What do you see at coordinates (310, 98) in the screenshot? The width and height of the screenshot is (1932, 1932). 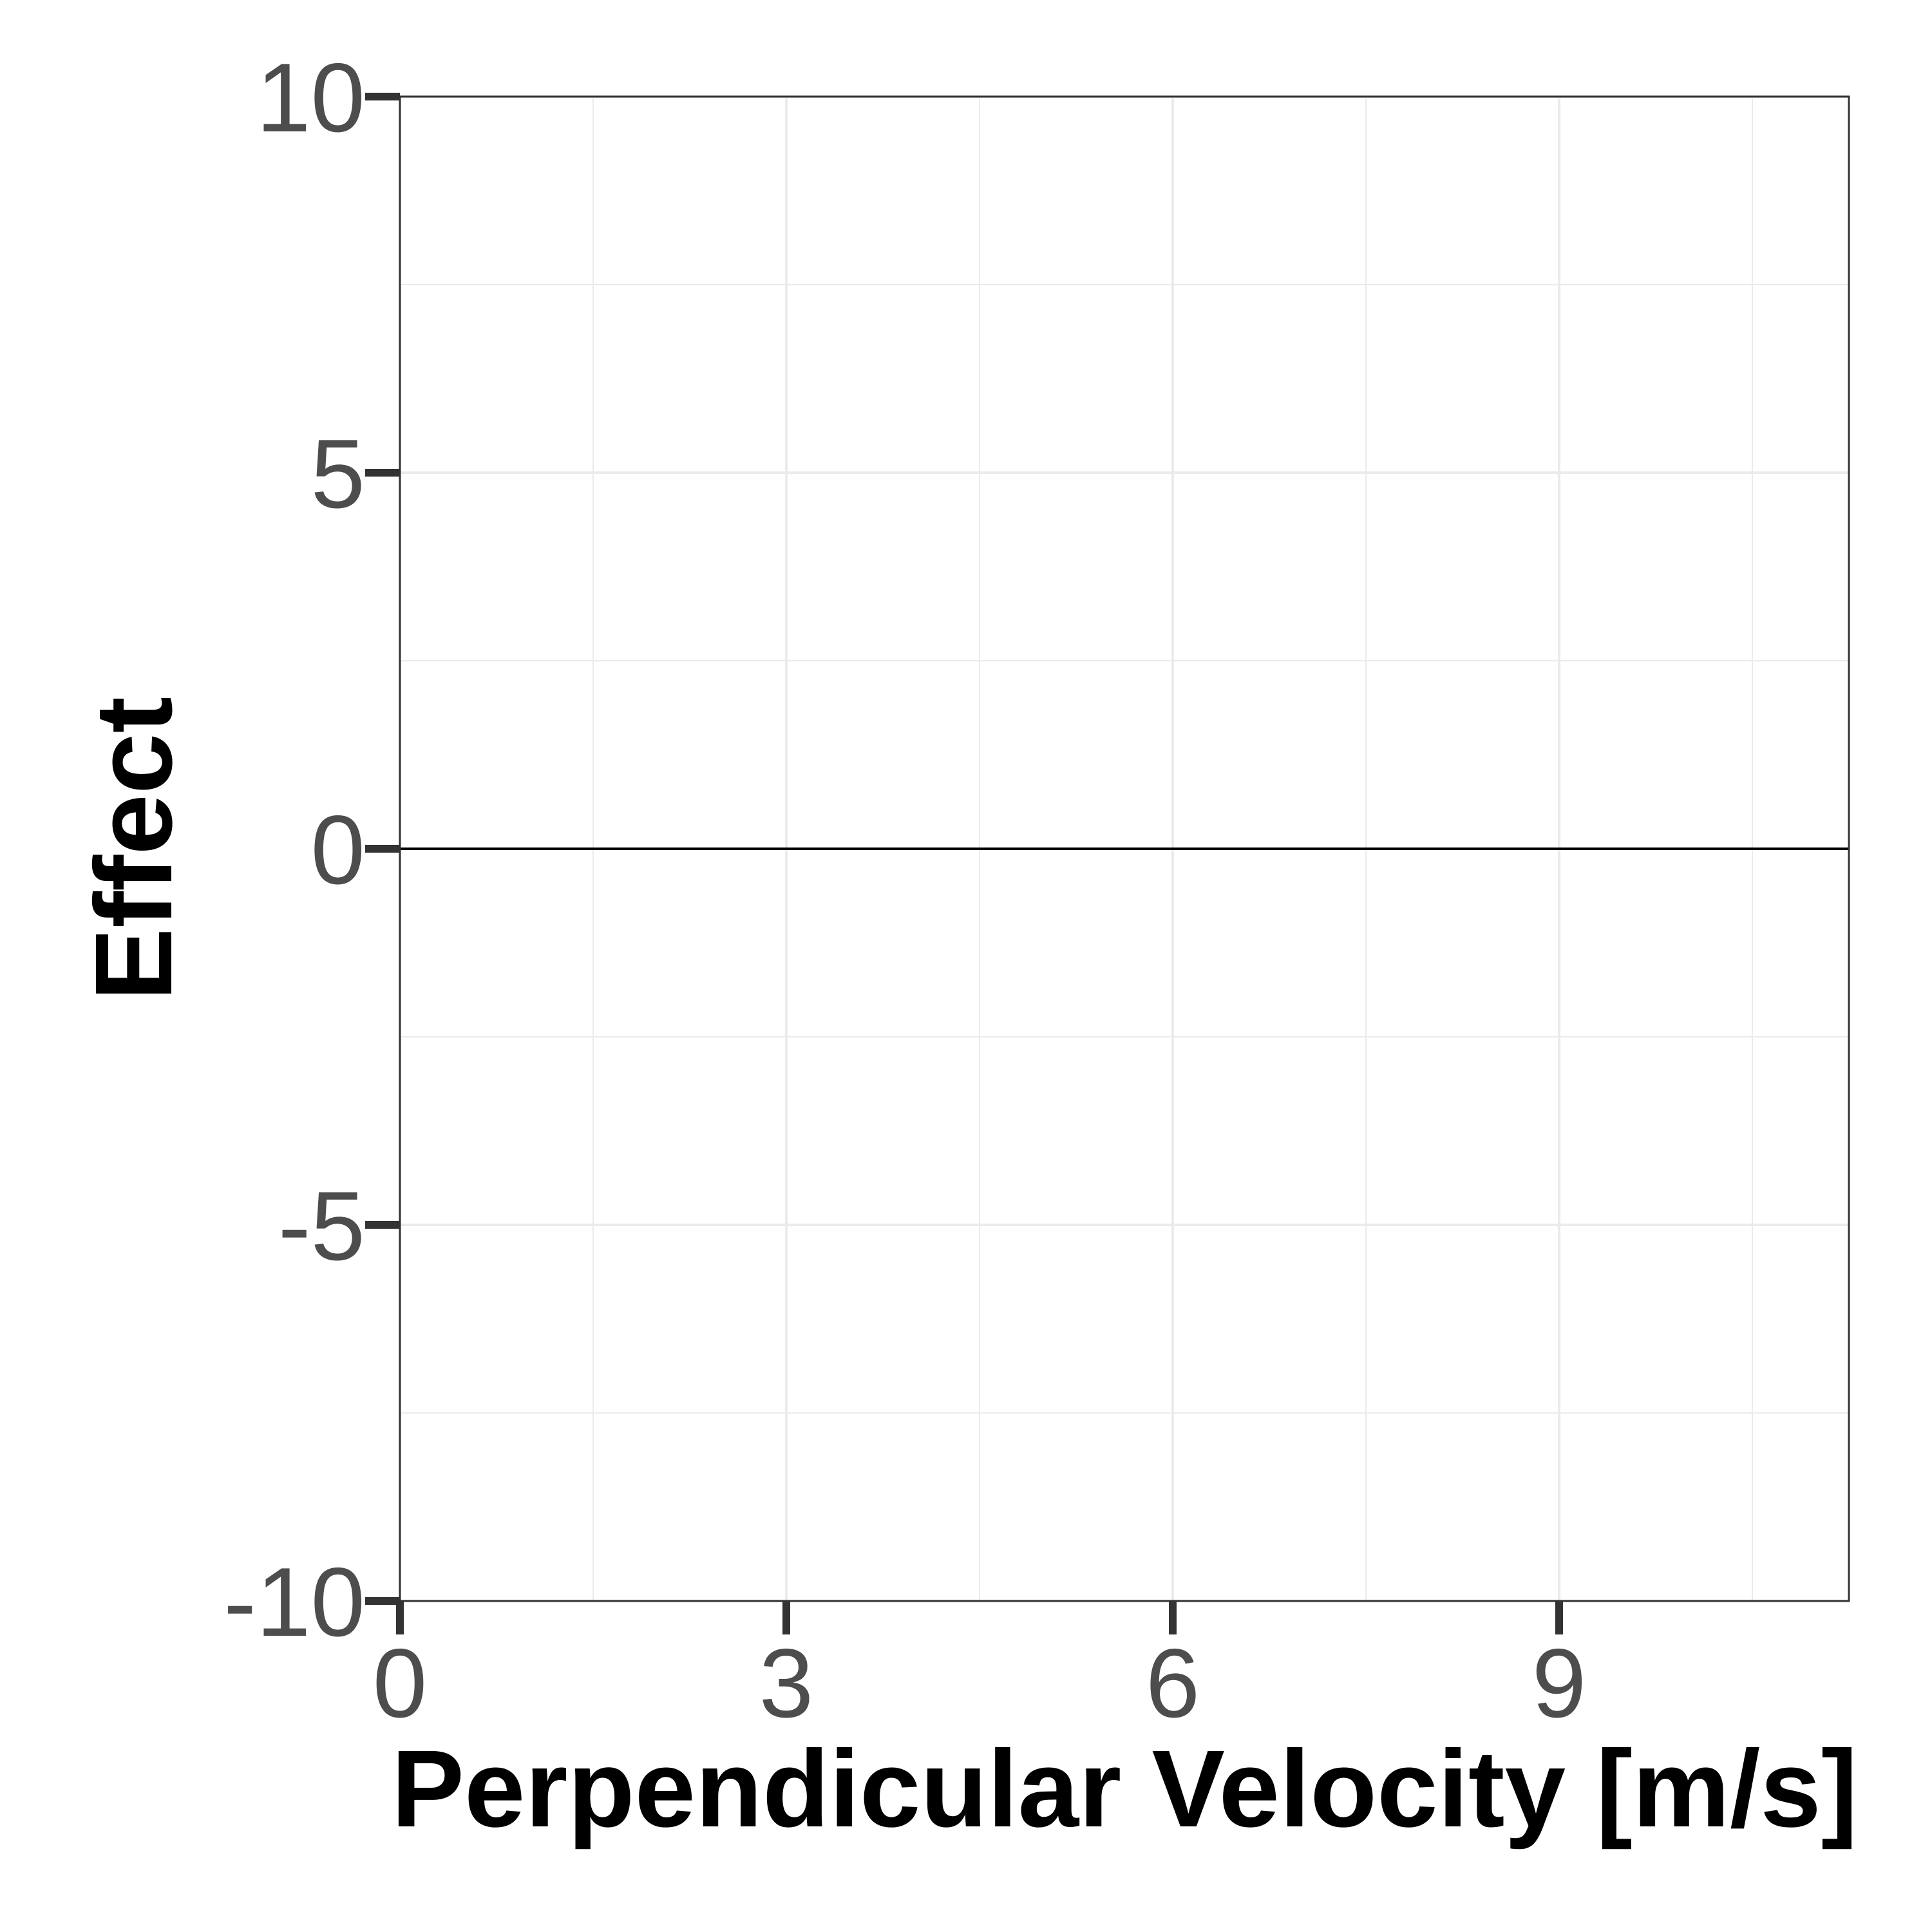 I see `y-tick-label: 10` at bounding box center [310, 98].